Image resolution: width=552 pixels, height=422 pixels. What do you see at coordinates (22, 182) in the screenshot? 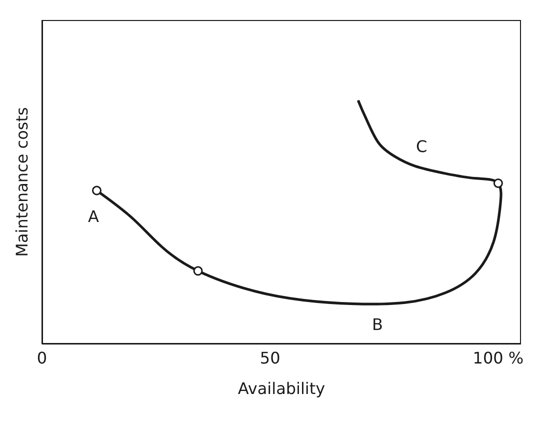
I see `y-axis-title: Maintenance costs` at bounding box center [22, 182].